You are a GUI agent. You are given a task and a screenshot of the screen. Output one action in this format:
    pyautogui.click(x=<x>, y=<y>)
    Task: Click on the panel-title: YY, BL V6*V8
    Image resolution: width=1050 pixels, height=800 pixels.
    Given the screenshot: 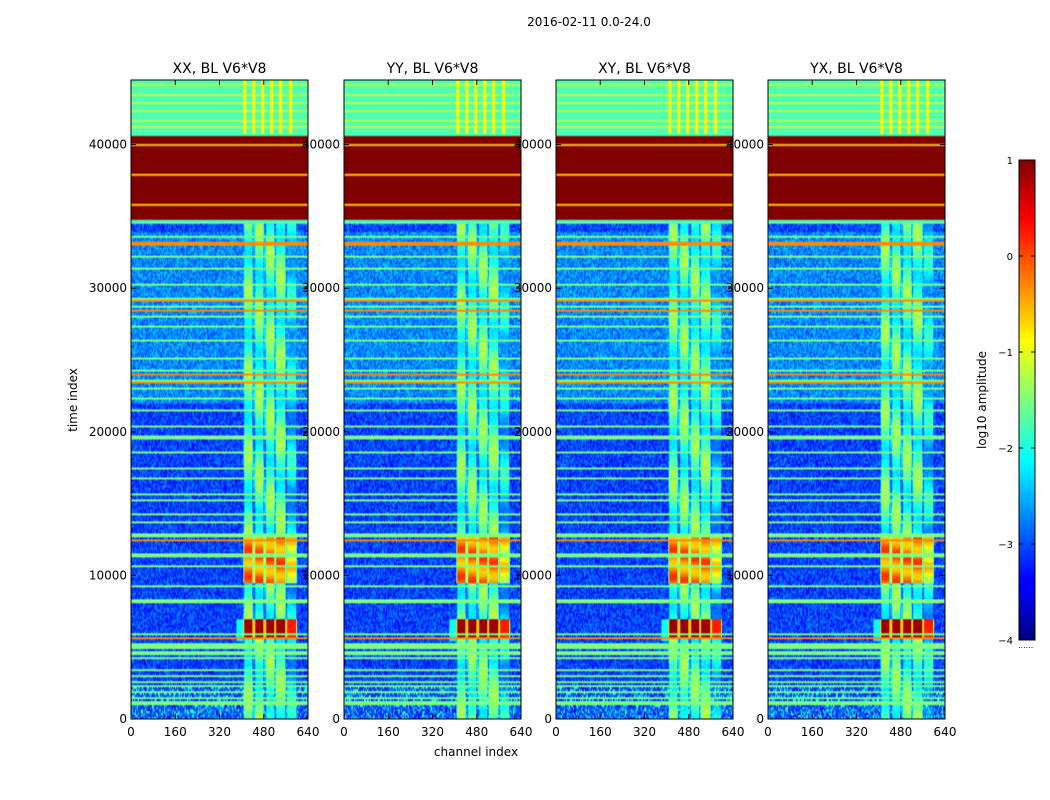 What is the action you would take?
    pyautogui.click(x=432, y=69)
    